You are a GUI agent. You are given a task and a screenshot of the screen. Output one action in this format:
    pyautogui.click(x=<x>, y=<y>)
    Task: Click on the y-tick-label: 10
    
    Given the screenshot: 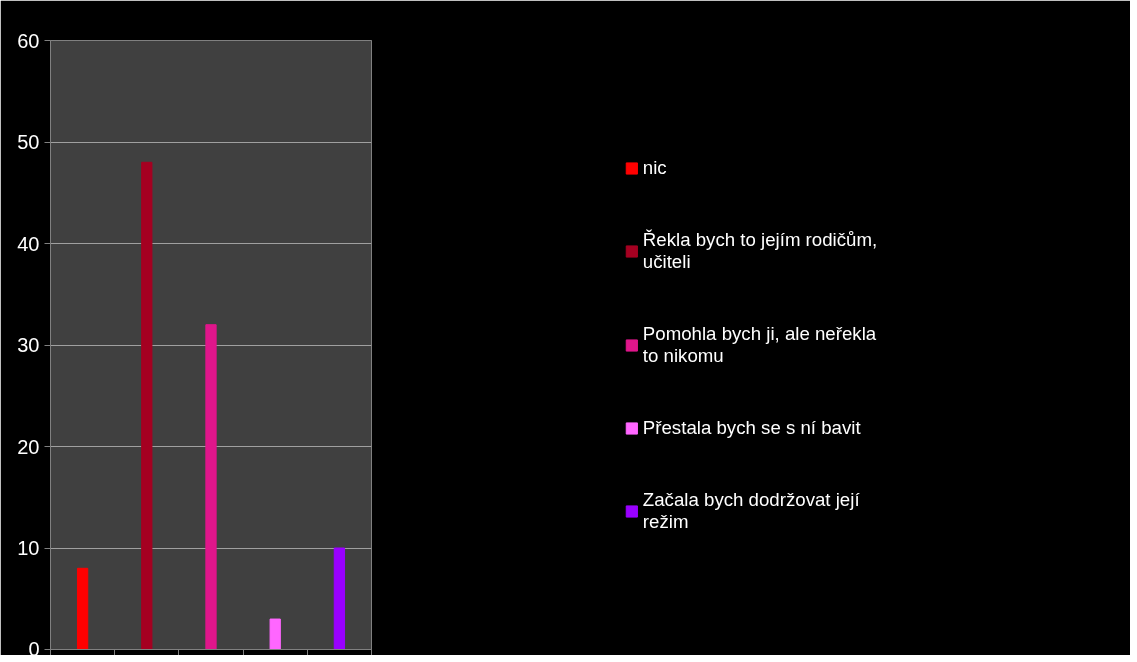 What is the action you would take?
    pyautogui.click(x=28, y=548)
    